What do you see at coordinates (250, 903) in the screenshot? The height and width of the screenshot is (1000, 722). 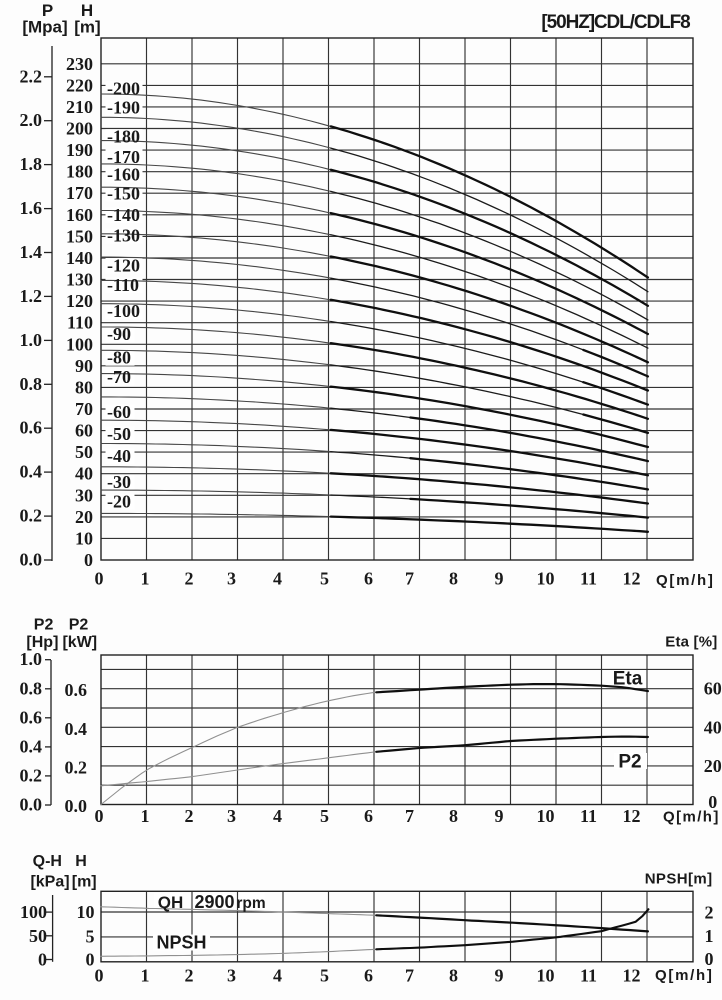 I see `svg-text: rpm` at bounding box center [250, 903].